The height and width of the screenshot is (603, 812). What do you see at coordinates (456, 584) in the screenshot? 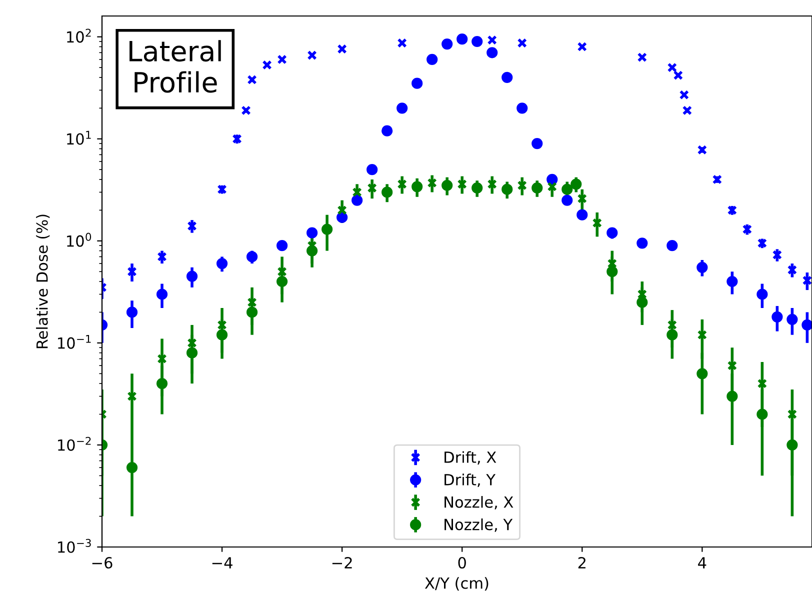
I see `x-axis-title: X/Y (cm)` at bounding box center [456, 584].